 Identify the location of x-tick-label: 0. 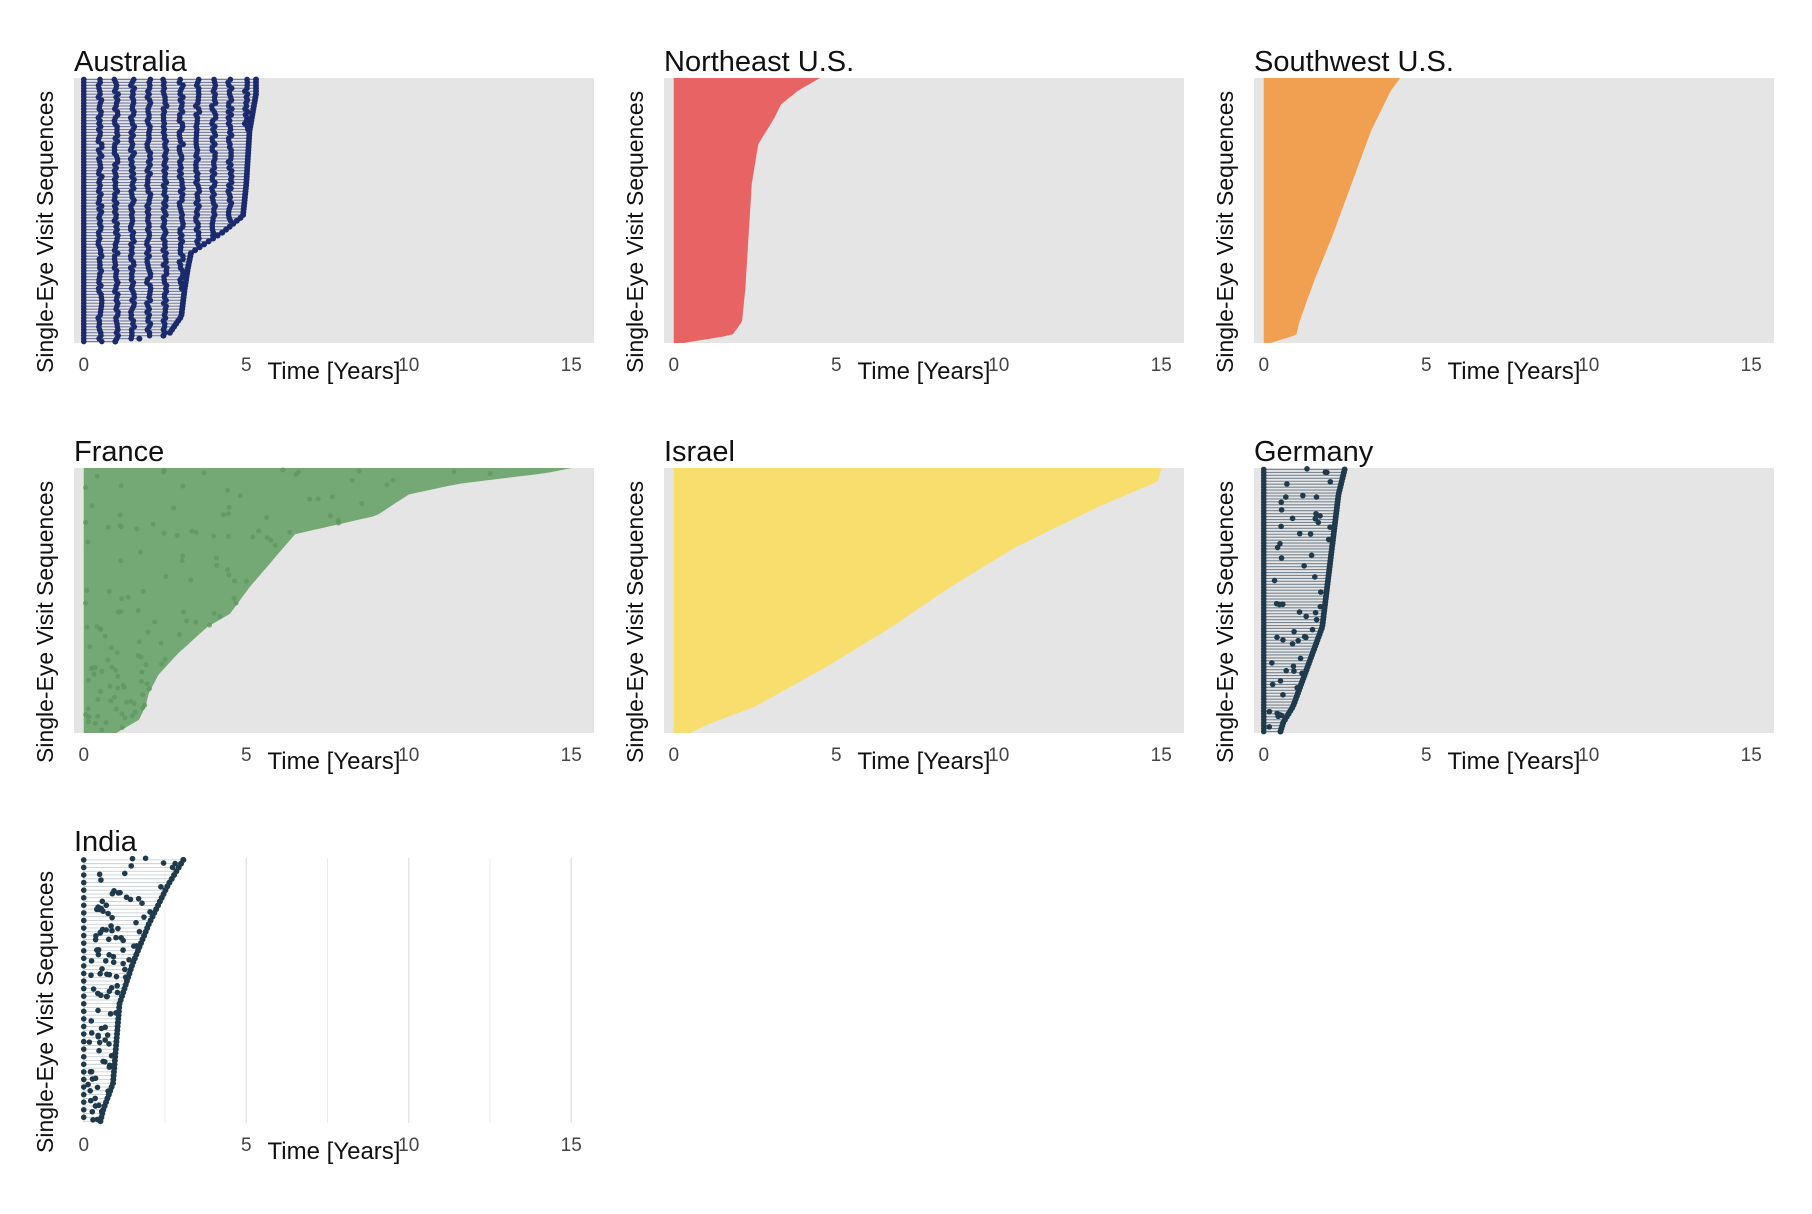
(673, 755).